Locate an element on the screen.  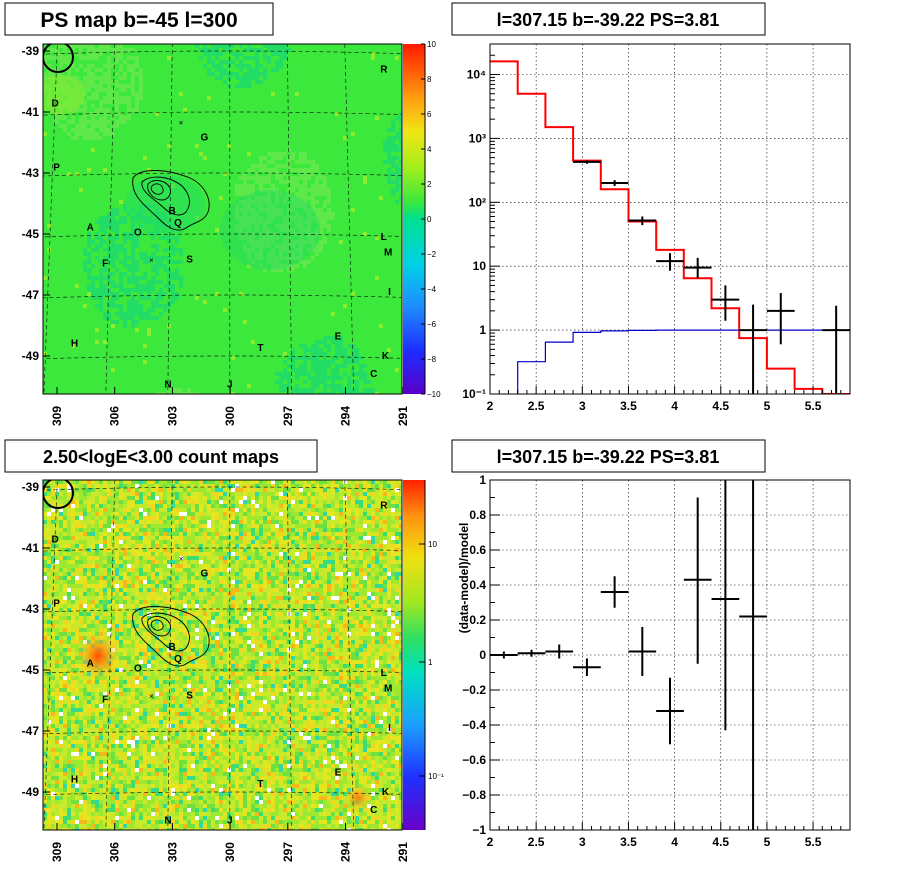
source-label-a: A is located at coordinates (90, 663).